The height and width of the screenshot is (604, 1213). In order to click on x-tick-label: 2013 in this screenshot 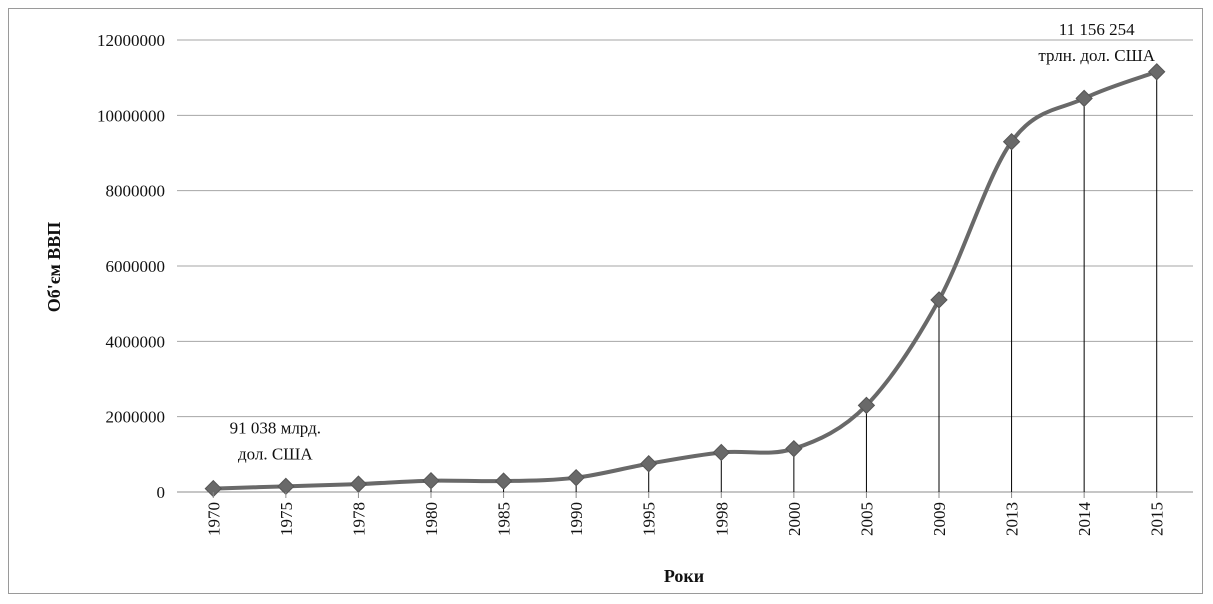, I will do `click(1012, 519)`.